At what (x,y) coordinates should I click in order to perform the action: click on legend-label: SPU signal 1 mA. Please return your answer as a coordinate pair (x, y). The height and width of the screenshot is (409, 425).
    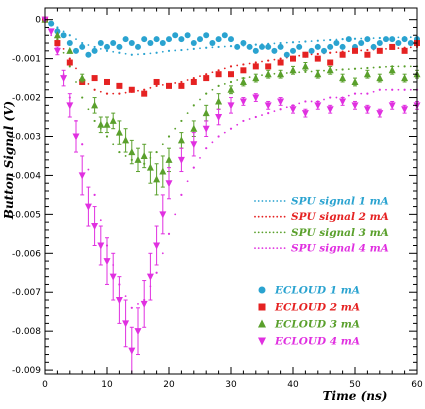
    Looking at the image, I should click on (340, 202).